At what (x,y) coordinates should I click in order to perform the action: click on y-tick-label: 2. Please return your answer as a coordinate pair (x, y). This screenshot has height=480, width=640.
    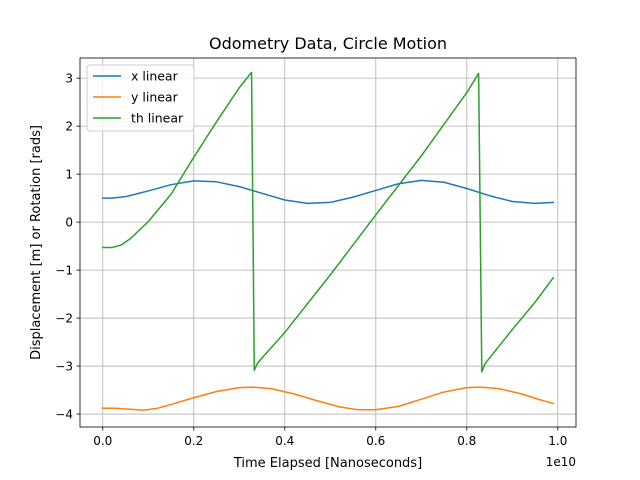
    Looking at the image, I should click on (69, 127).